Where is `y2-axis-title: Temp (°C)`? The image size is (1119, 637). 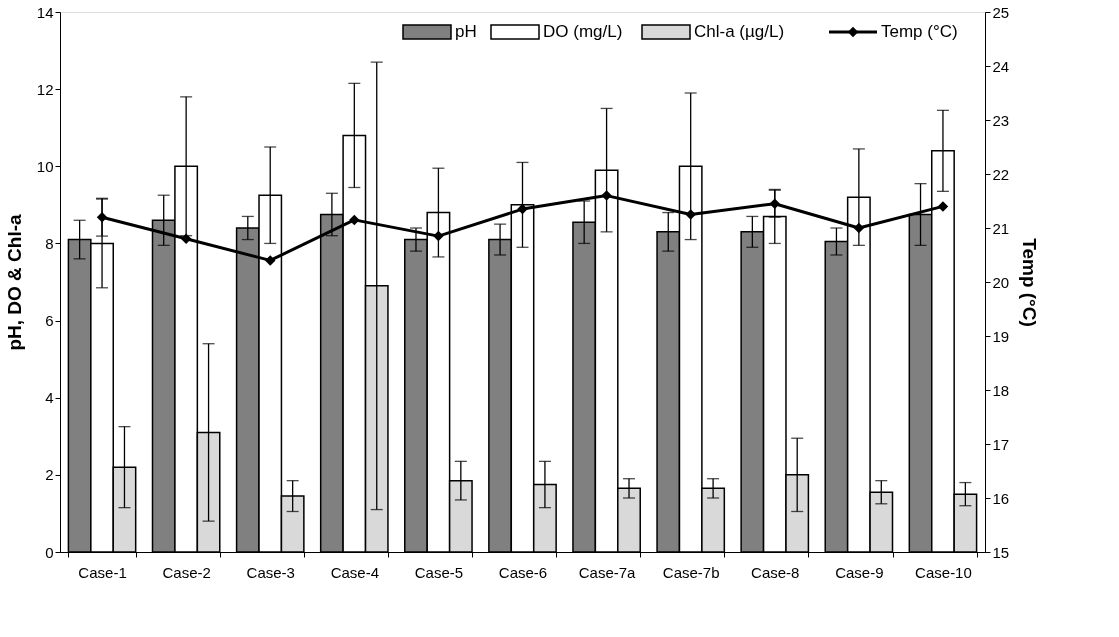 y2-axis-title: Temp (°C) is located at coordinates (1030, 282).